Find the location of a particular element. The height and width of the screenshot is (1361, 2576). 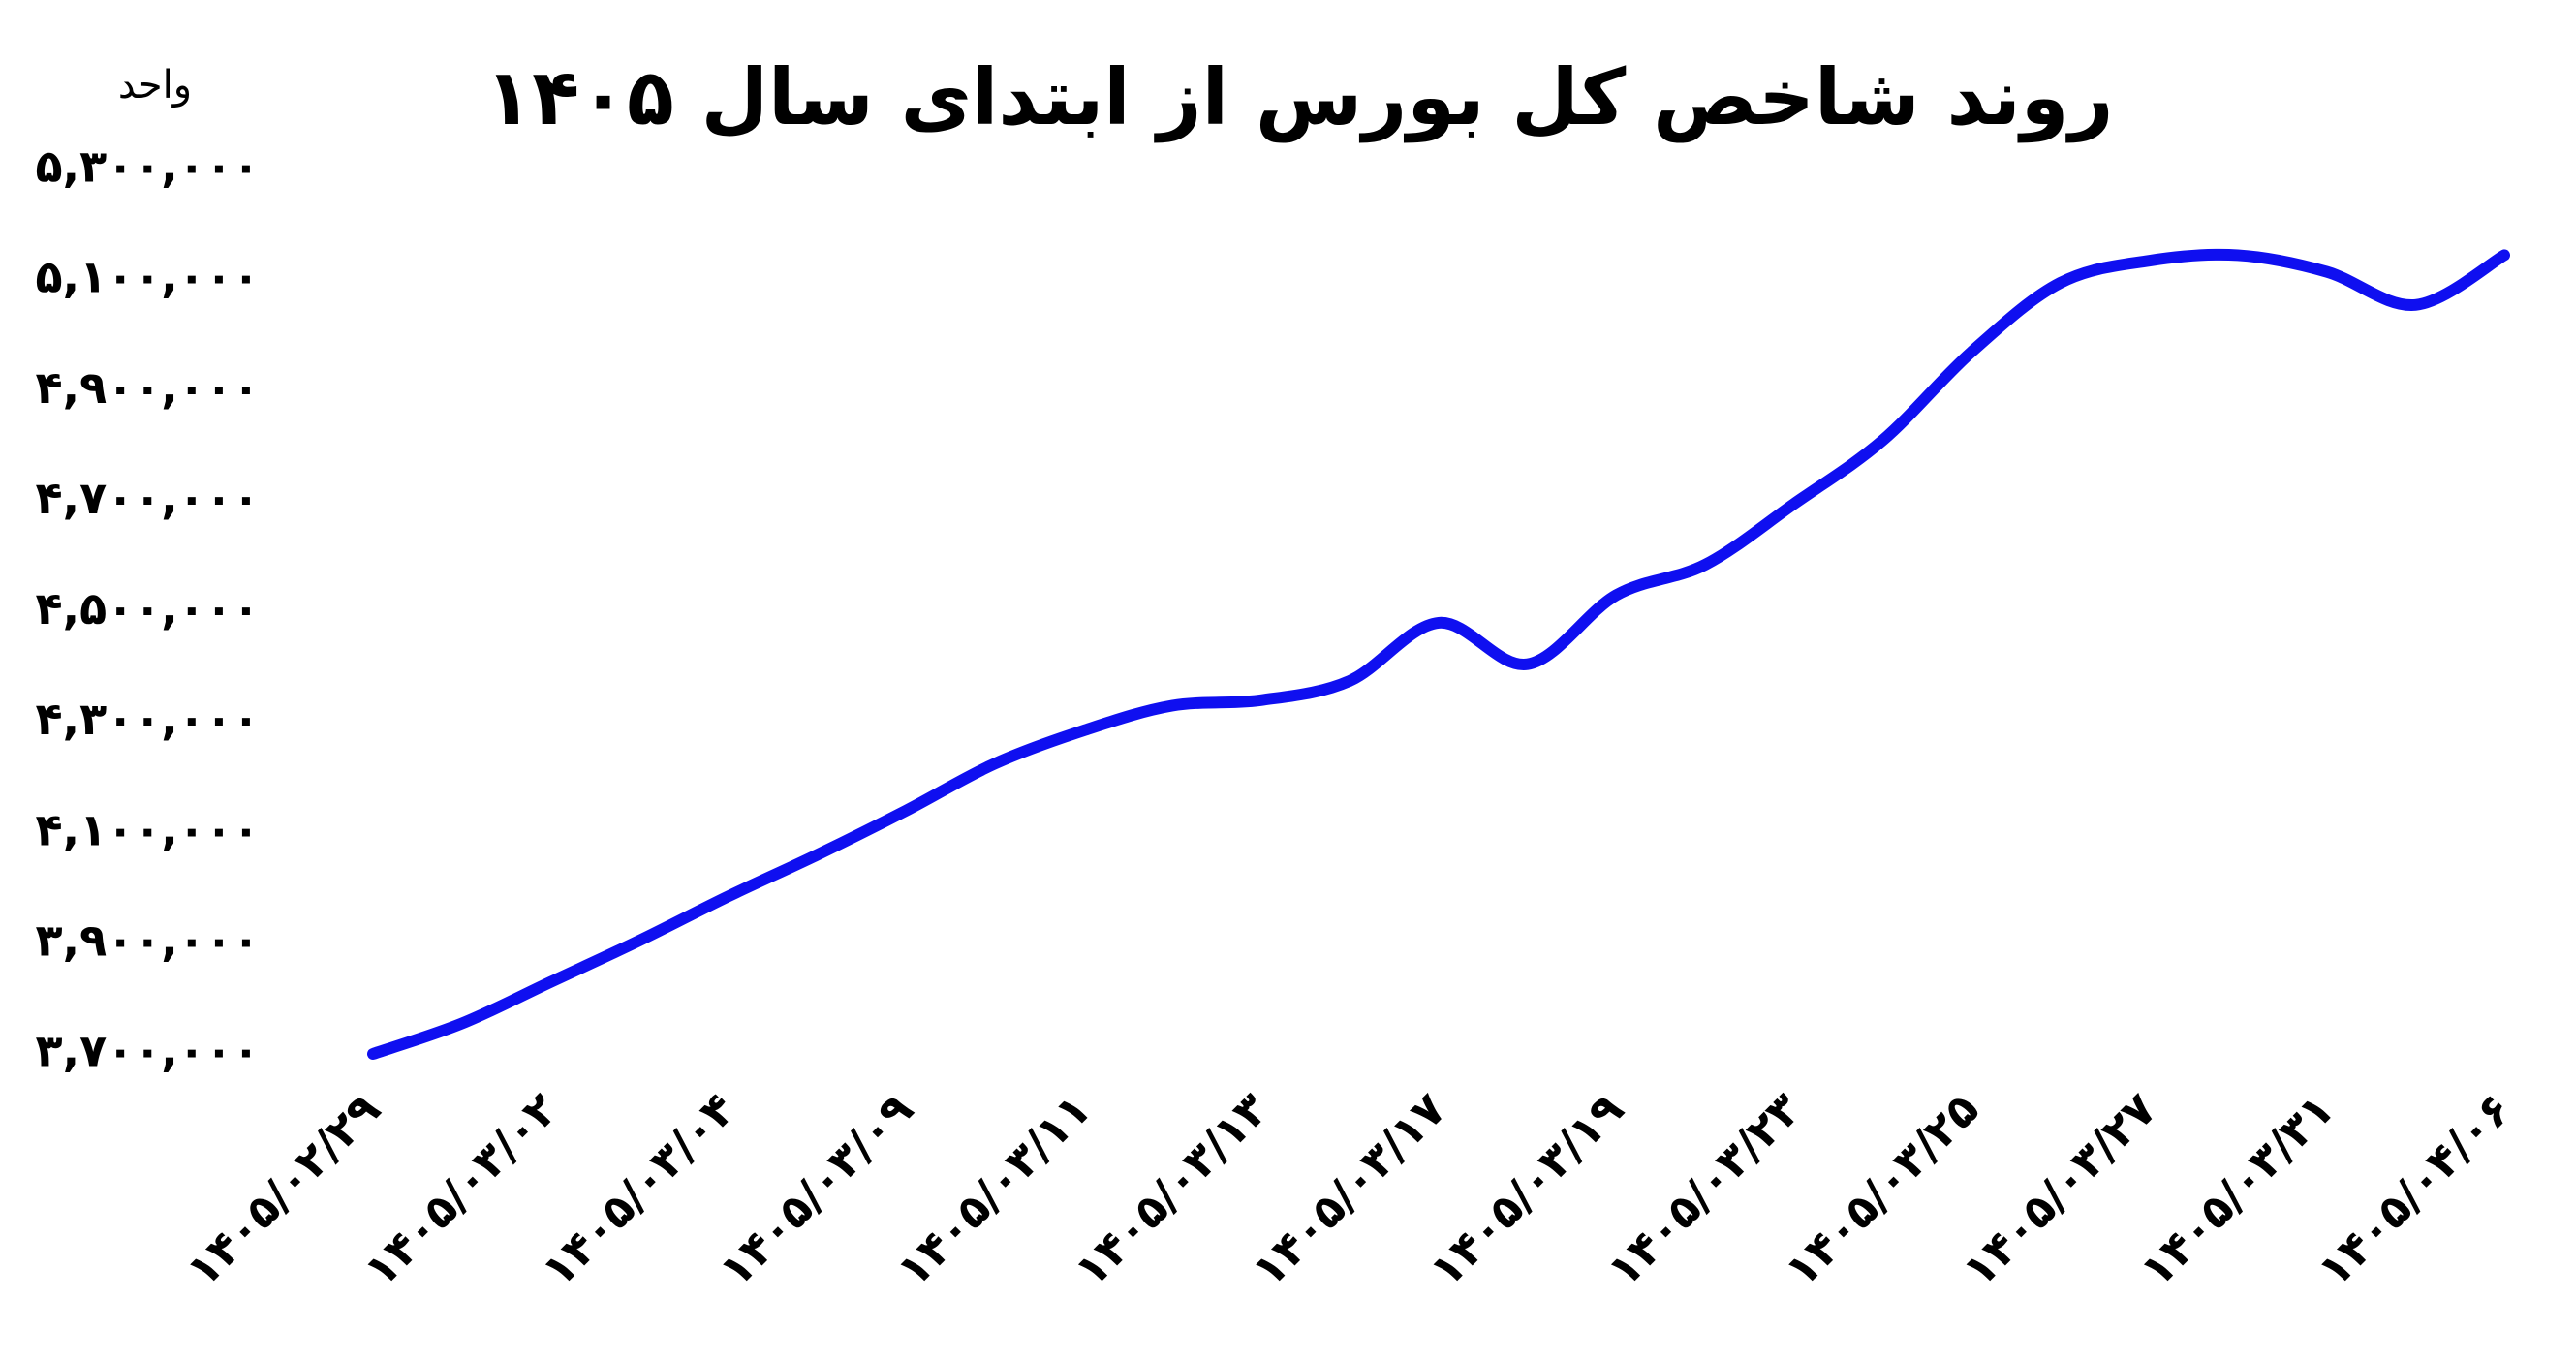

y-tick-label: ۴,۵۰۰,۰۰۰ is located at coordinates (148, 608).